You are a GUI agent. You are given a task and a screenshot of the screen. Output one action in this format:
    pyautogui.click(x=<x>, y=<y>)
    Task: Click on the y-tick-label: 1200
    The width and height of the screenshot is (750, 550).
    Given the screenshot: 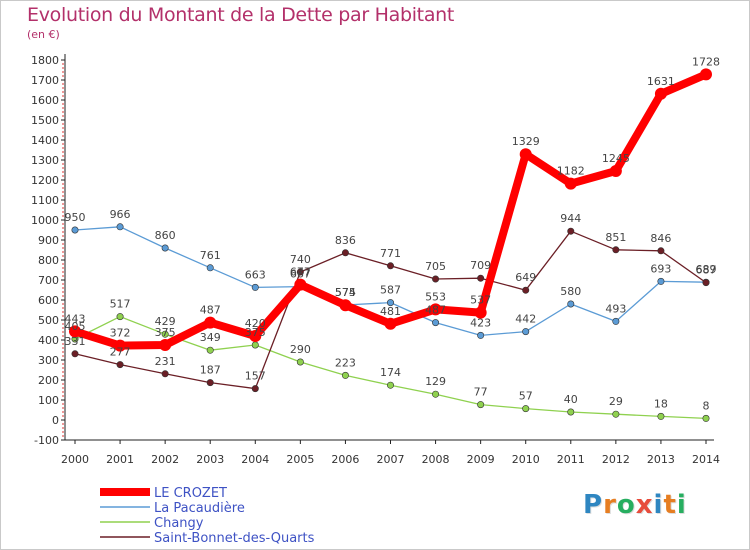 What is the action you would take?
    pyautogui.click(x=45, y=180)
    